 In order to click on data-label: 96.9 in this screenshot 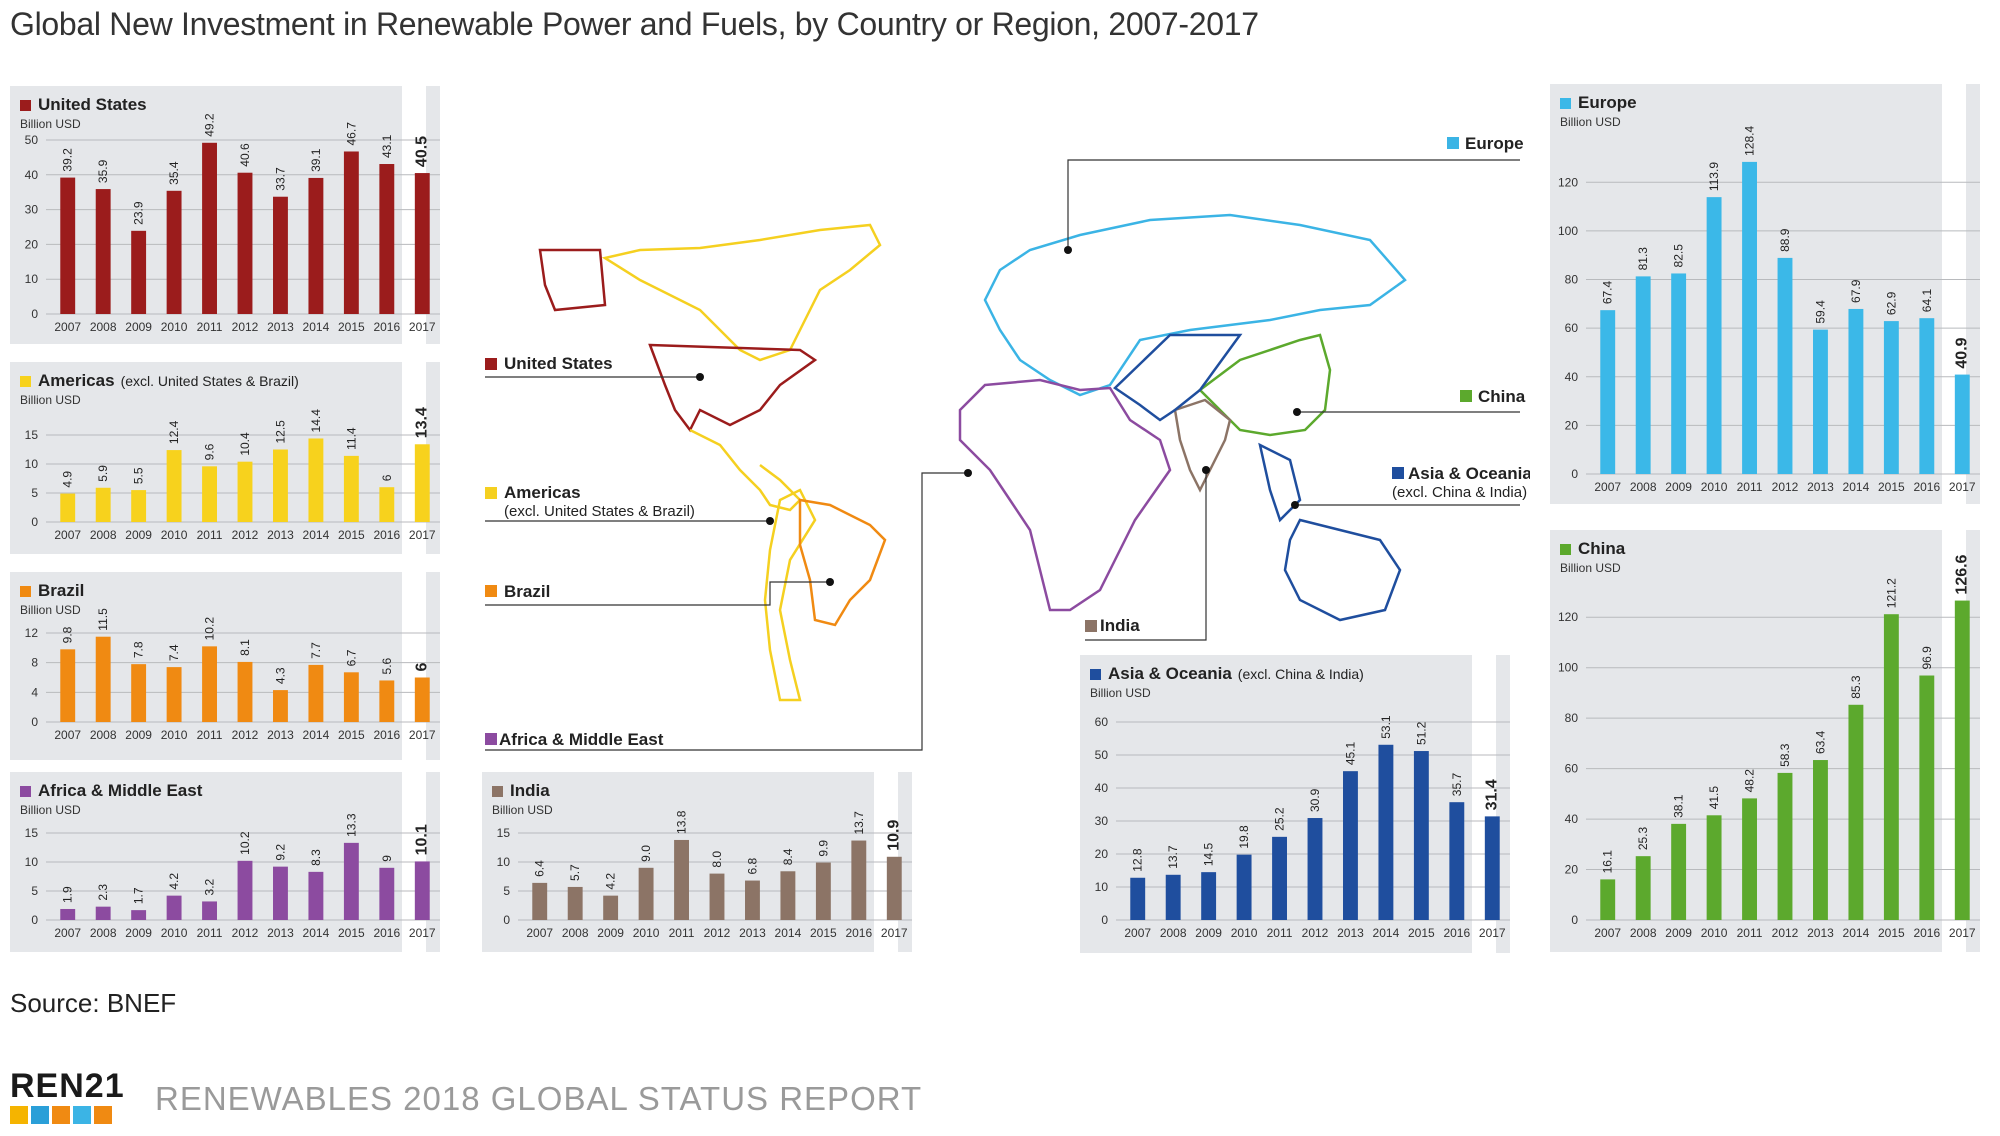, I will do `click(1927, 658)`.